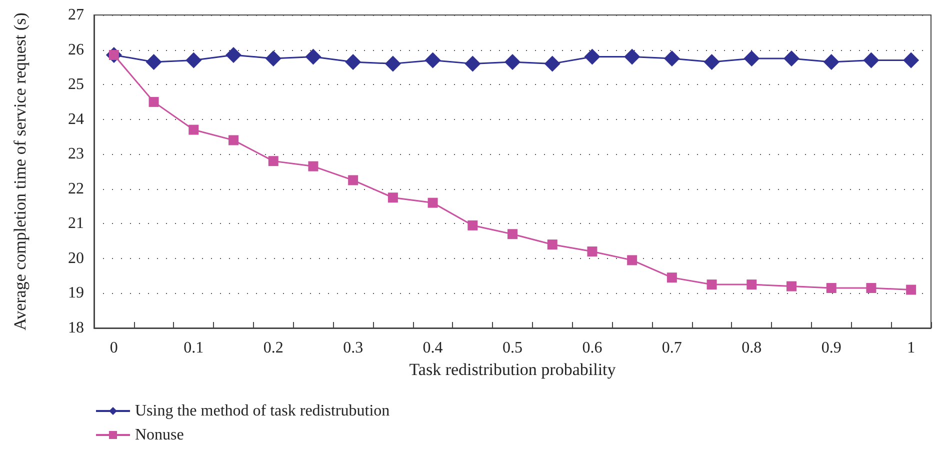 The image size is (934, 456). I want to click on x-tick-label: 0.5, so click(512, 348).